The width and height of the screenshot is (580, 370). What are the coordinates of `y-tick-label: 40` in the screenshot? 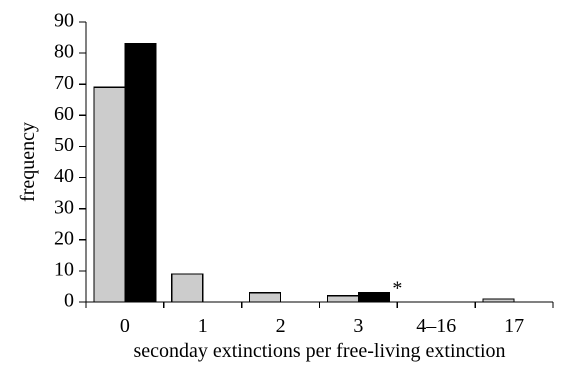 It's located at (64, 176).